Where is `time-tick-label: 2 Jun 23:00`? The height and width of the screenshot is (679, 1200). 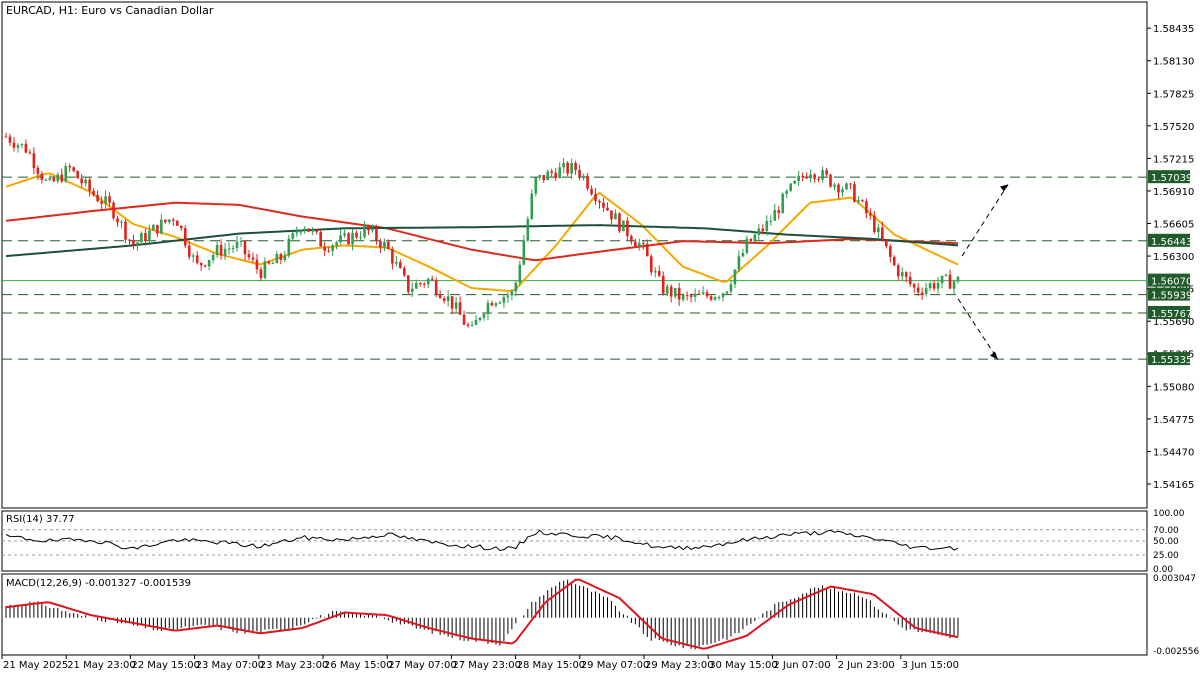 time-tick-label: 2 Jun 23:00 is located at coordinates (866, 665).